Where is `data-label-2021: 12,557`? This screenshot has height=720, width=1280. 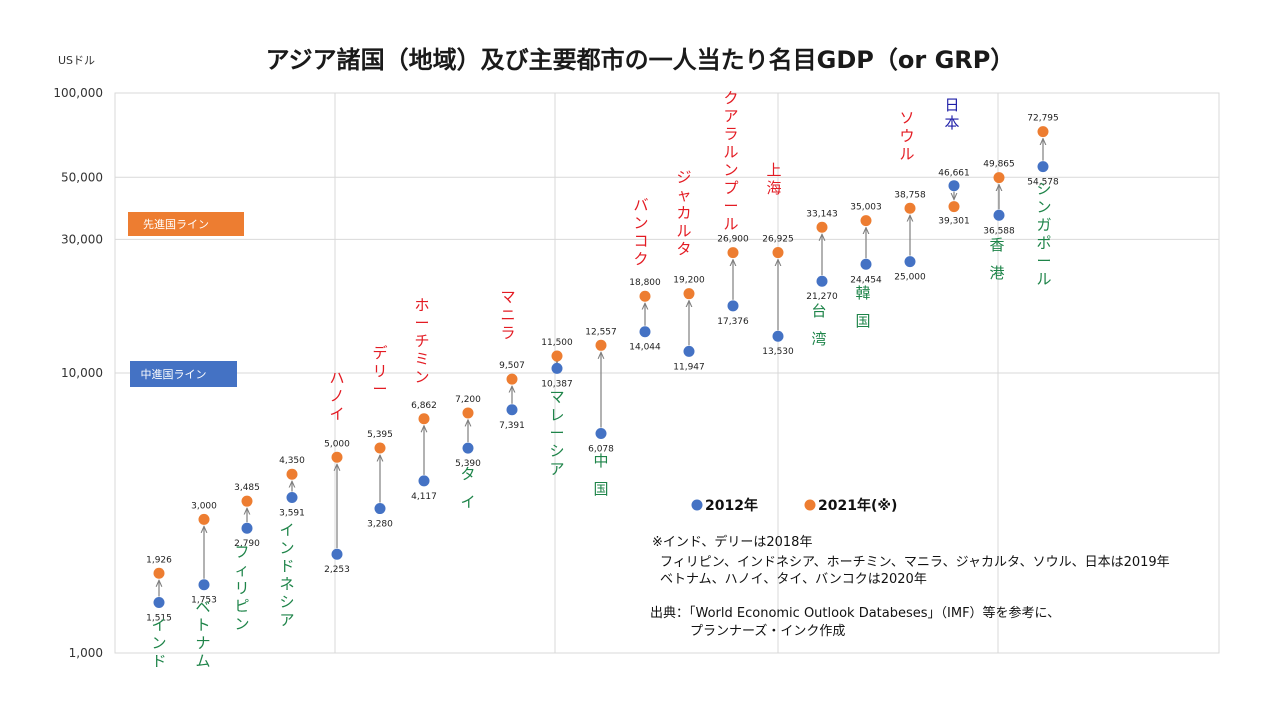
data-label-2021: 12,557 is located at coordinates (601, 332).